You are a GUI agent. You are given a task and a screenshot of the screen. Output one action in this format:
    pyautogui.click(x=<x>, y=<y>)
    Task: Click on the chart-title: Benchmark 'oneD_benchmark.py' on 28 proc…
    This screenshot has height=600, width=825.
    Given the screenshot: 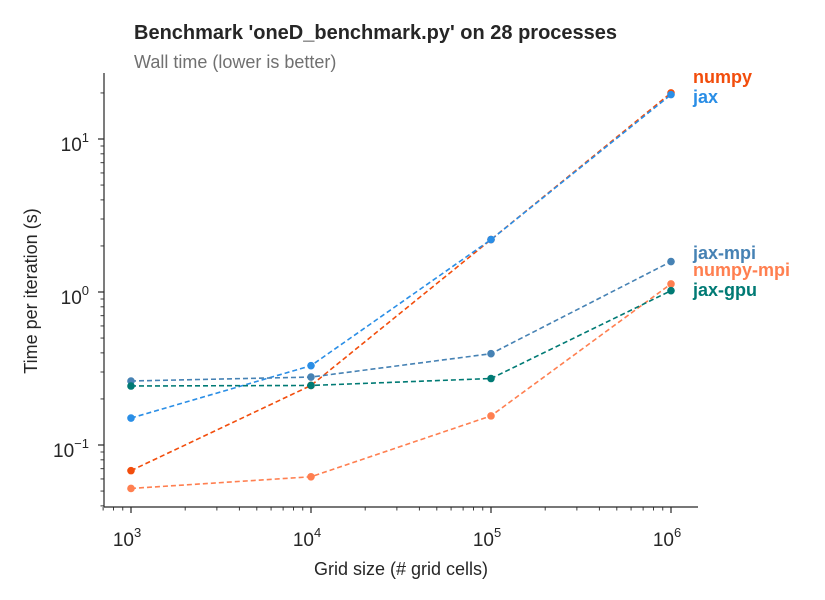 What is the action you would take?
    pyautogui.click(x=375, y=33)
    